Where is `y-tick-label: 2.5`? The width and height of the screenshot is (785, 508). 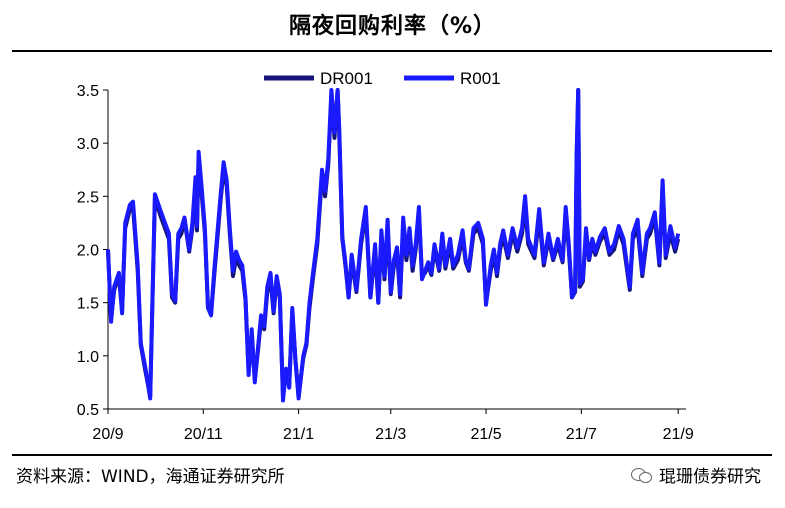 y-tick-label: 2.5 is located at coordinates (88, 197).